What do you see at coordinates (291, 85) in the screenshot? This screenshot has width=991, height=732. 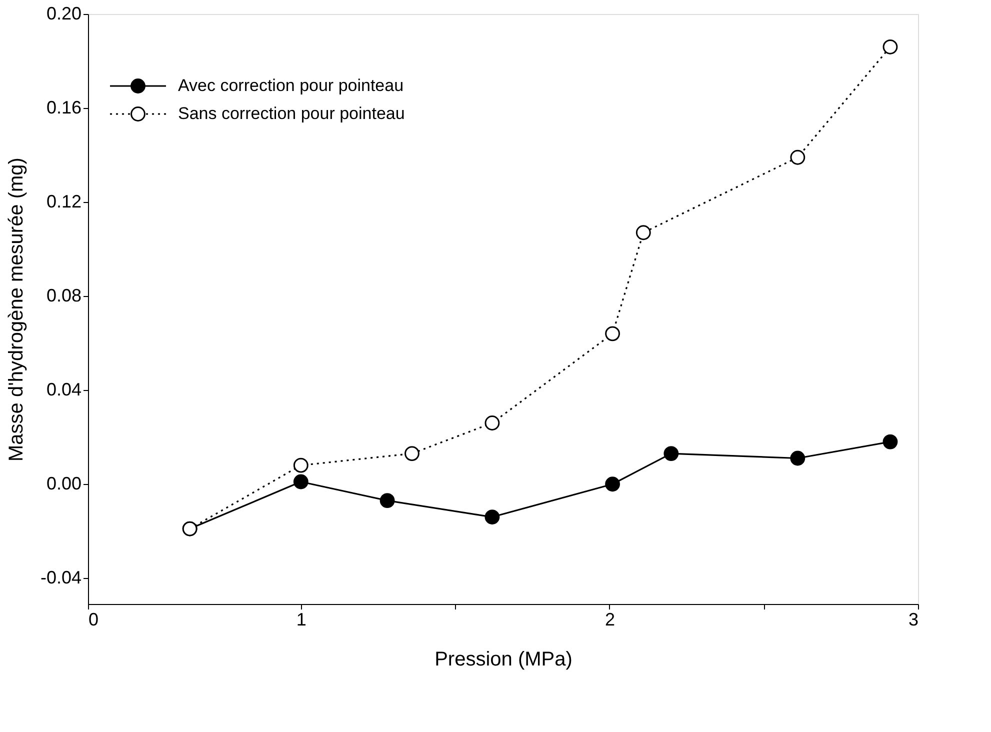 I see `legend-label: Avec correction pour pointeau` at bounding box center [291, 85].